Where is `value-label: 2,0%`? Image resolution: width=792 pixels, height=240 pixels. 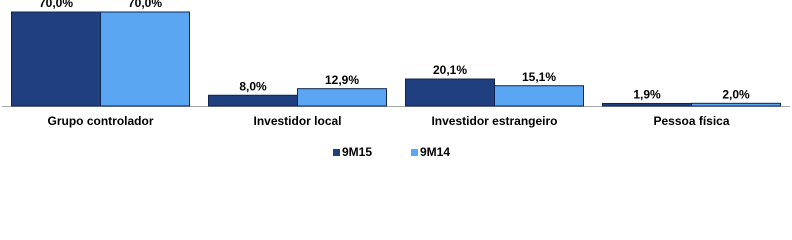 value-label: 2,0% is located at coordinates (736, 94).